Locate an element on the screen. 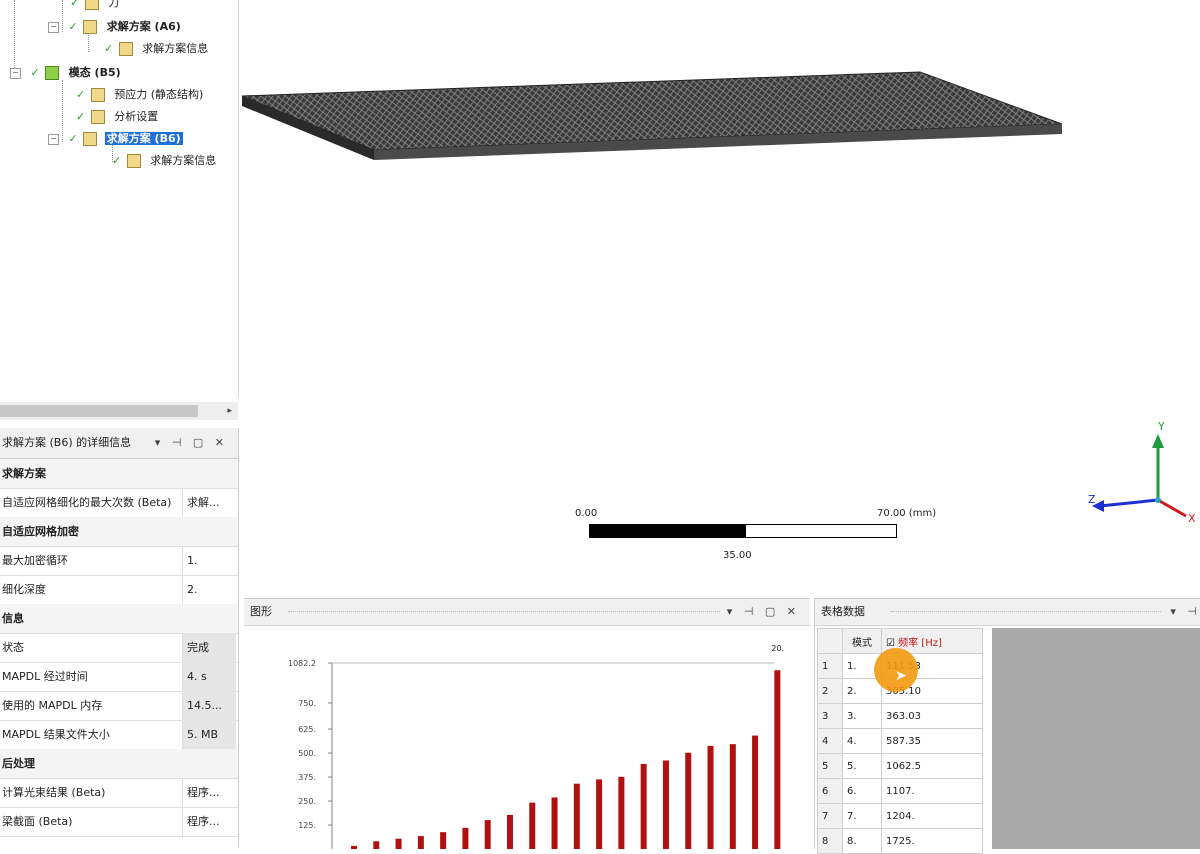 Image resolution: width=1200 pixels, height=854 pixels. tree-node-force: ✓ 力 is located at coordinates (95, 6).